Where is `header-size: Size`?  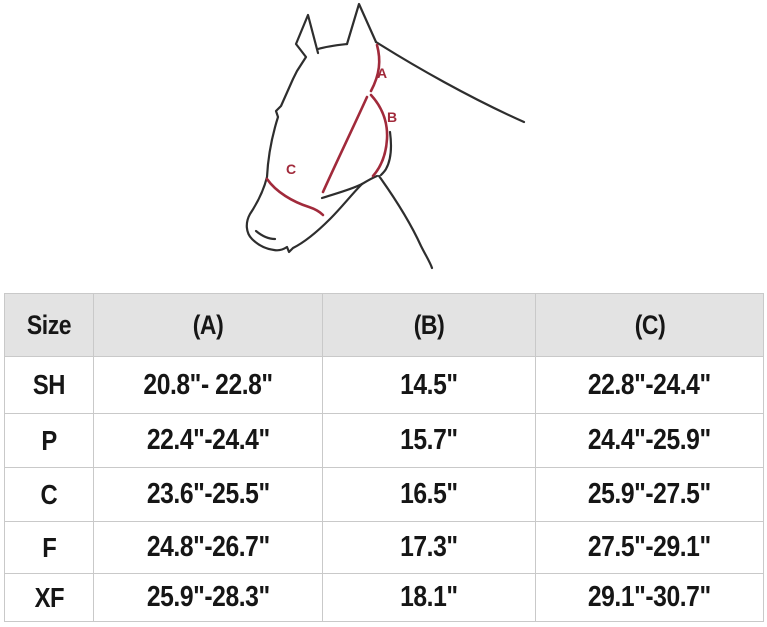 header-size: Size is located at coordinates (49, 325).